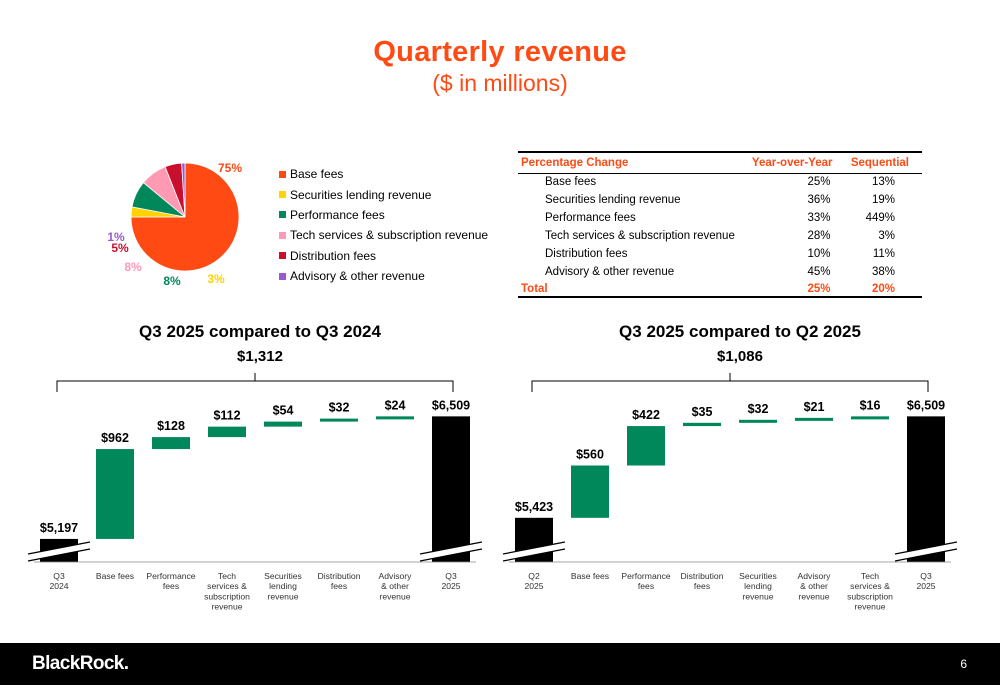  Describe the element at coordinates (255, 386) in the screenshot. I see `total-change-bracket` at that location.